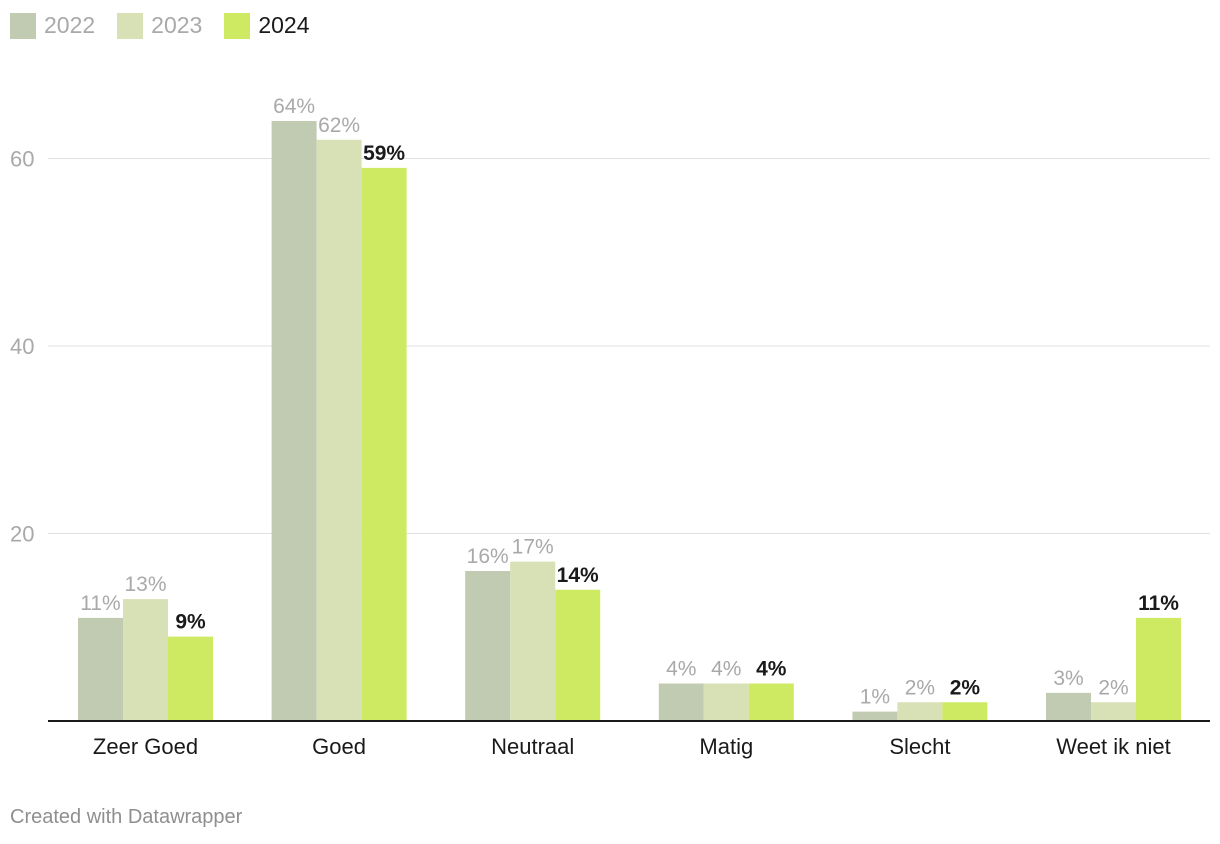 This screenshot has width=1220, height=844. What do you see at coordinates (294, 106) in the screenshot?
I see `data-label: 64%` at bounding box center [294, 106].